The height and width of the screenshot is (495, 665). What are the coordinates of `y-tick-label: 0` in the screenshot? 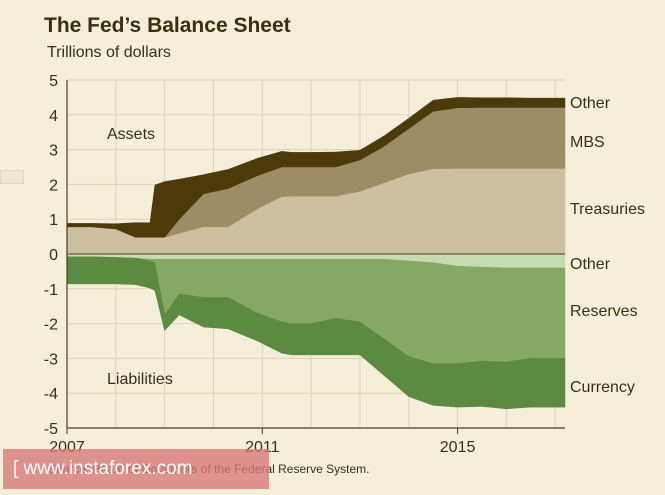 It's located at (53, 255).